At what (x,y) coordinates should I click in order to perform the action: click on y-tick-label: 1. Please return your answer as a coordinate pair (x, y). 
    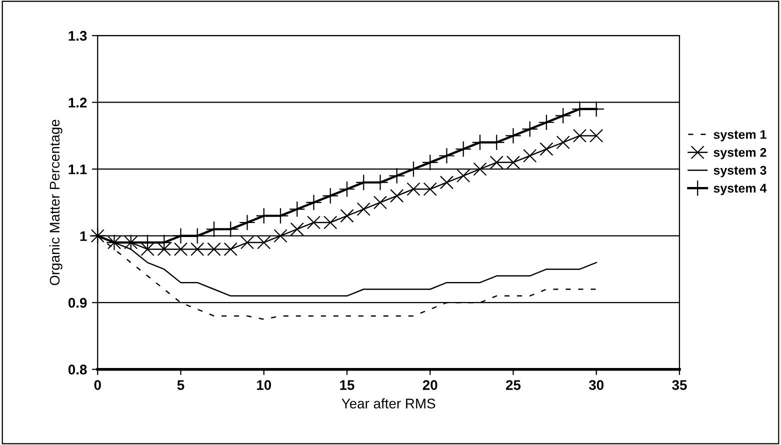
    Looking at the image, I should click on (83, 236).